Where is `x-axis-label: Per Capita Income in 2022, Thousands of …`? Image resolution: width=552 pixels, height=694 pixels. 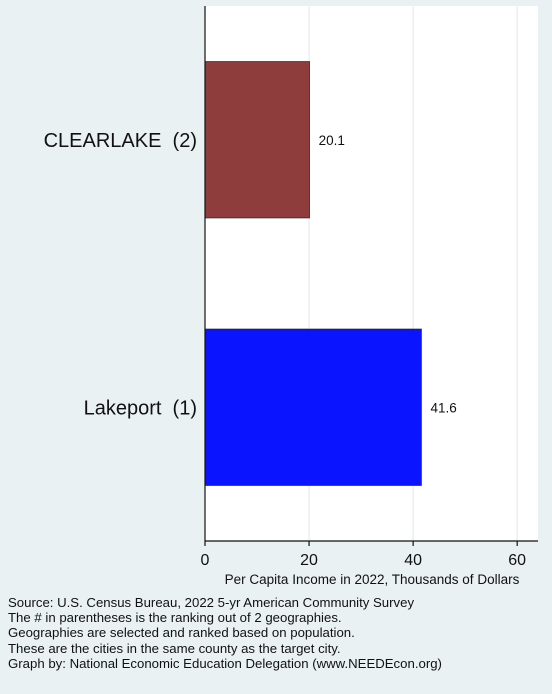
x-axis-label: Per Capita Income in 2022, Thousands of … is located at coordinates (372, 579).